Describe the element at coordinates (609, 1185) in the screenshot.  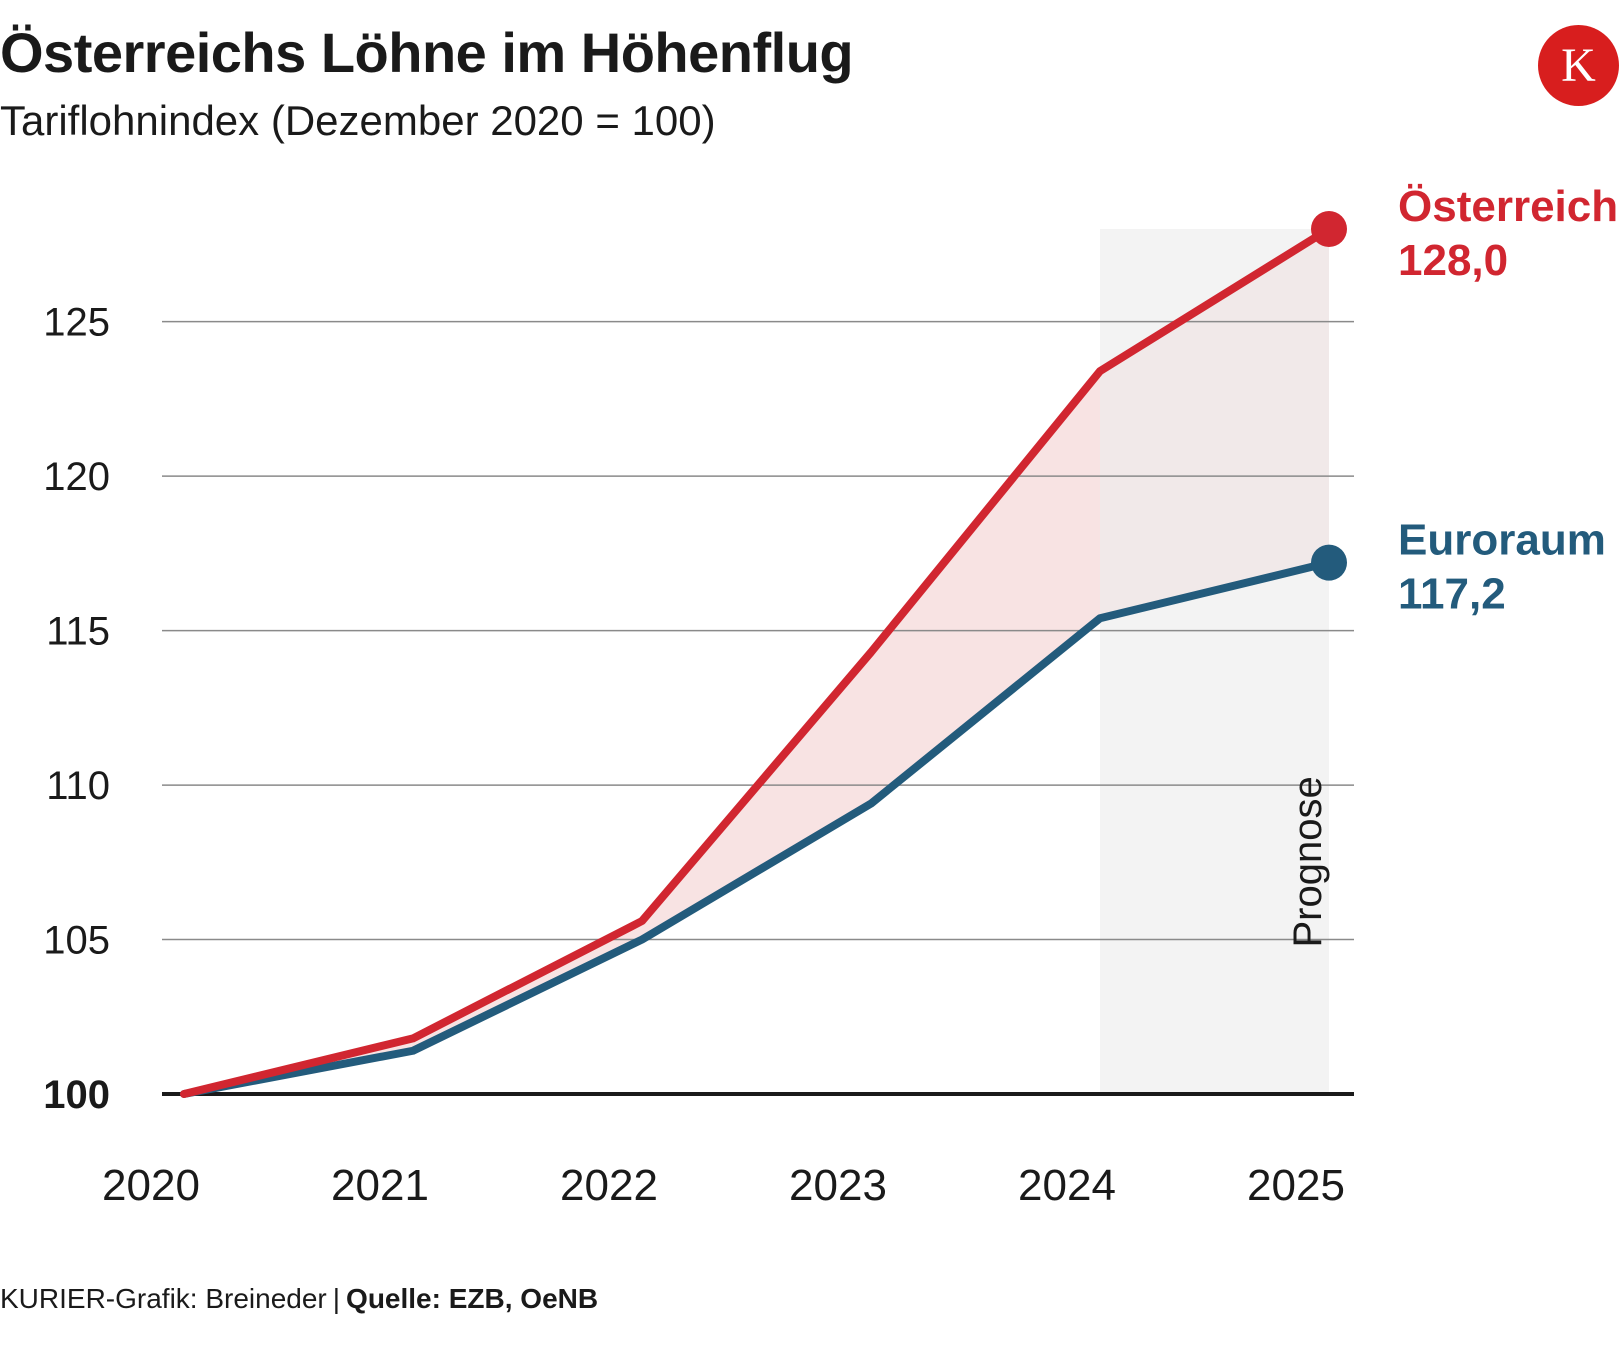
I see `x-tick-label: 2022` at that location.